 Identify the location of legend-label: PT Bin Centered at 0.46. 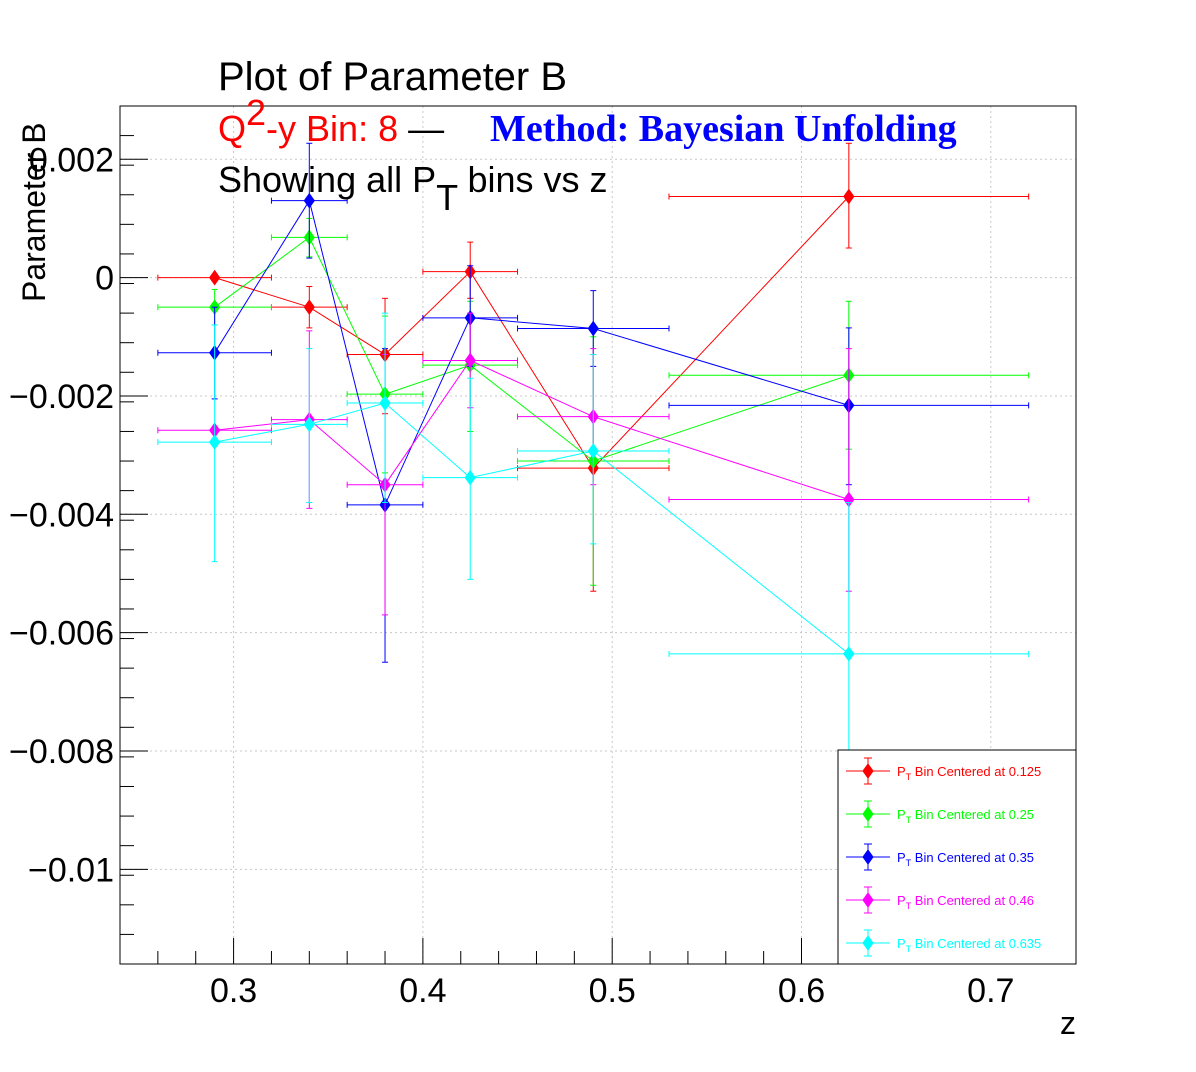
(965, 902).